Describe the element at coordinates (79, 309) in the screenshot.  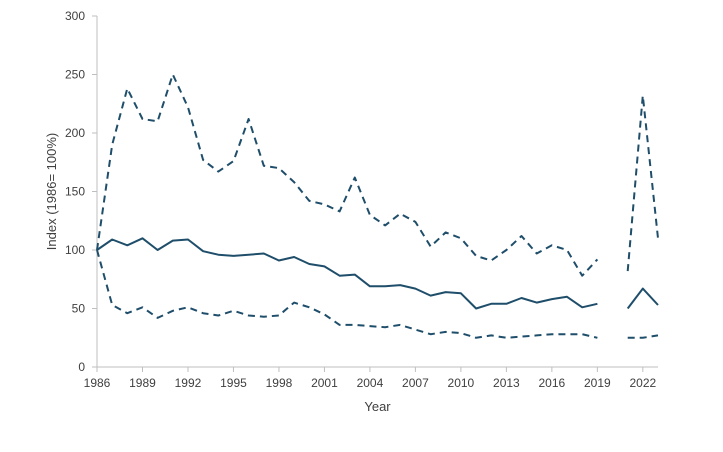
I see `y-tick-label: 50` at that location.